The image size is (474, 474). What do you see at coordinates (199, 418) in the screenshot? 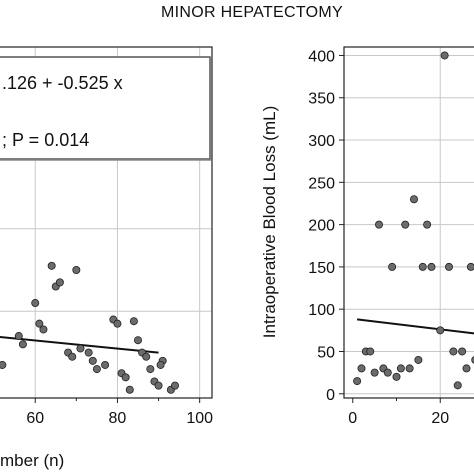
I see `left-xtick-label: 100` at bounding box center [199, 418].